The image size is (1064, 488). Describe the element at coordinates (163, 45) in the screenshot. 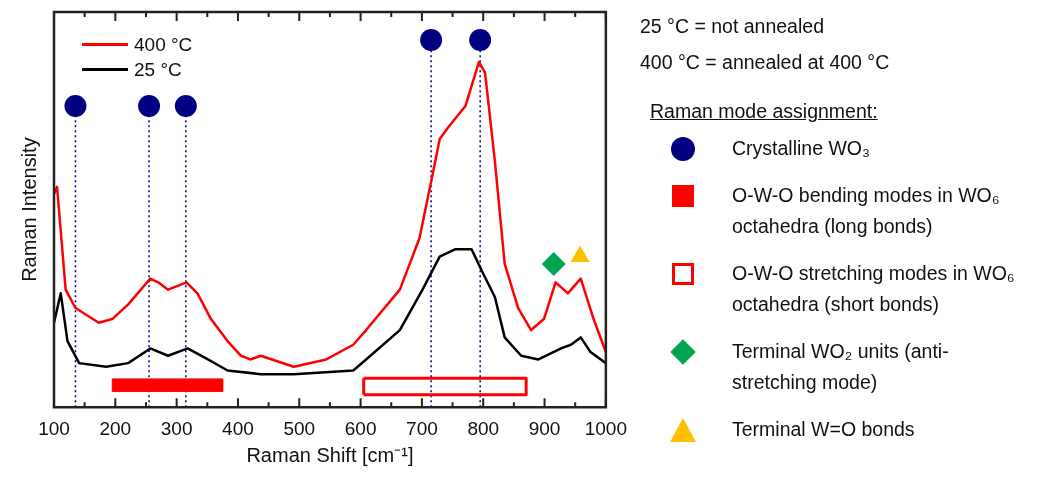

I see `legend-label: 400 °C` at that location.